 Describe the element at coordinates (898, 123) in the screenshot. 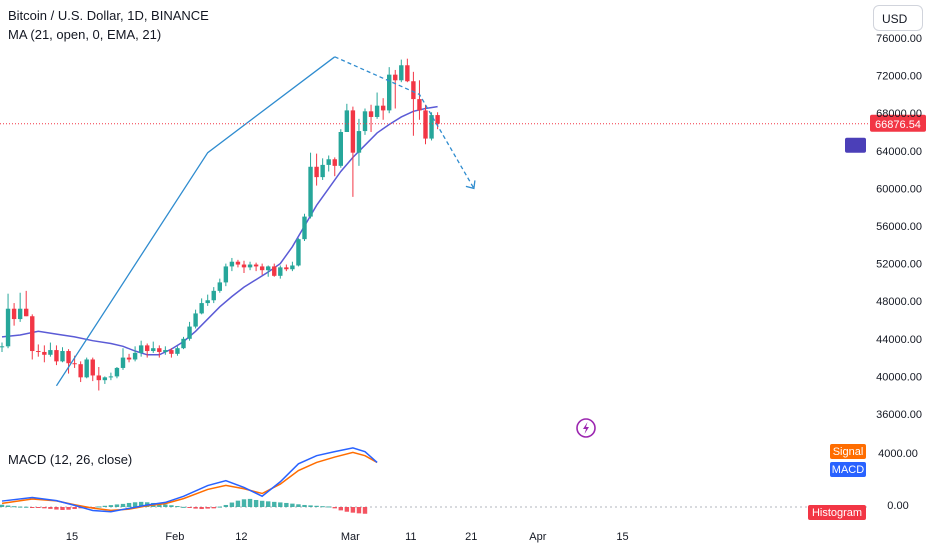

I see `last-price-tag` at that location.